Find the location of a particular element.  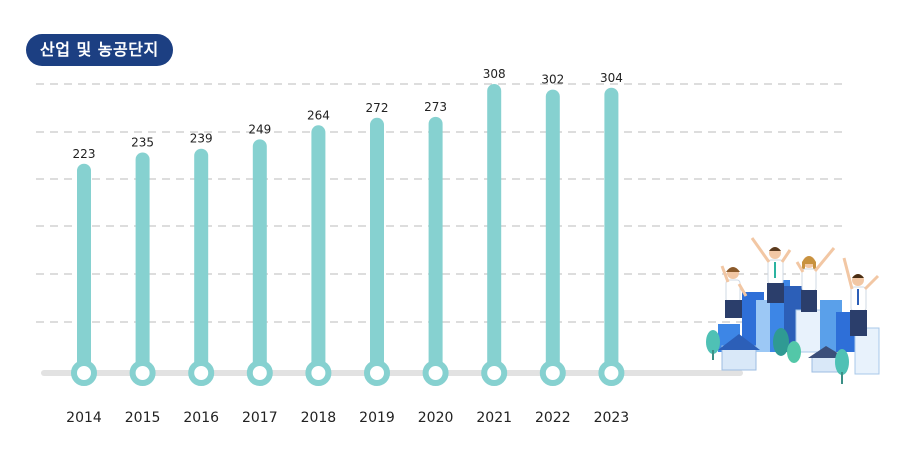

bar-base-marker-2014 is located at coordinates (84, 373).